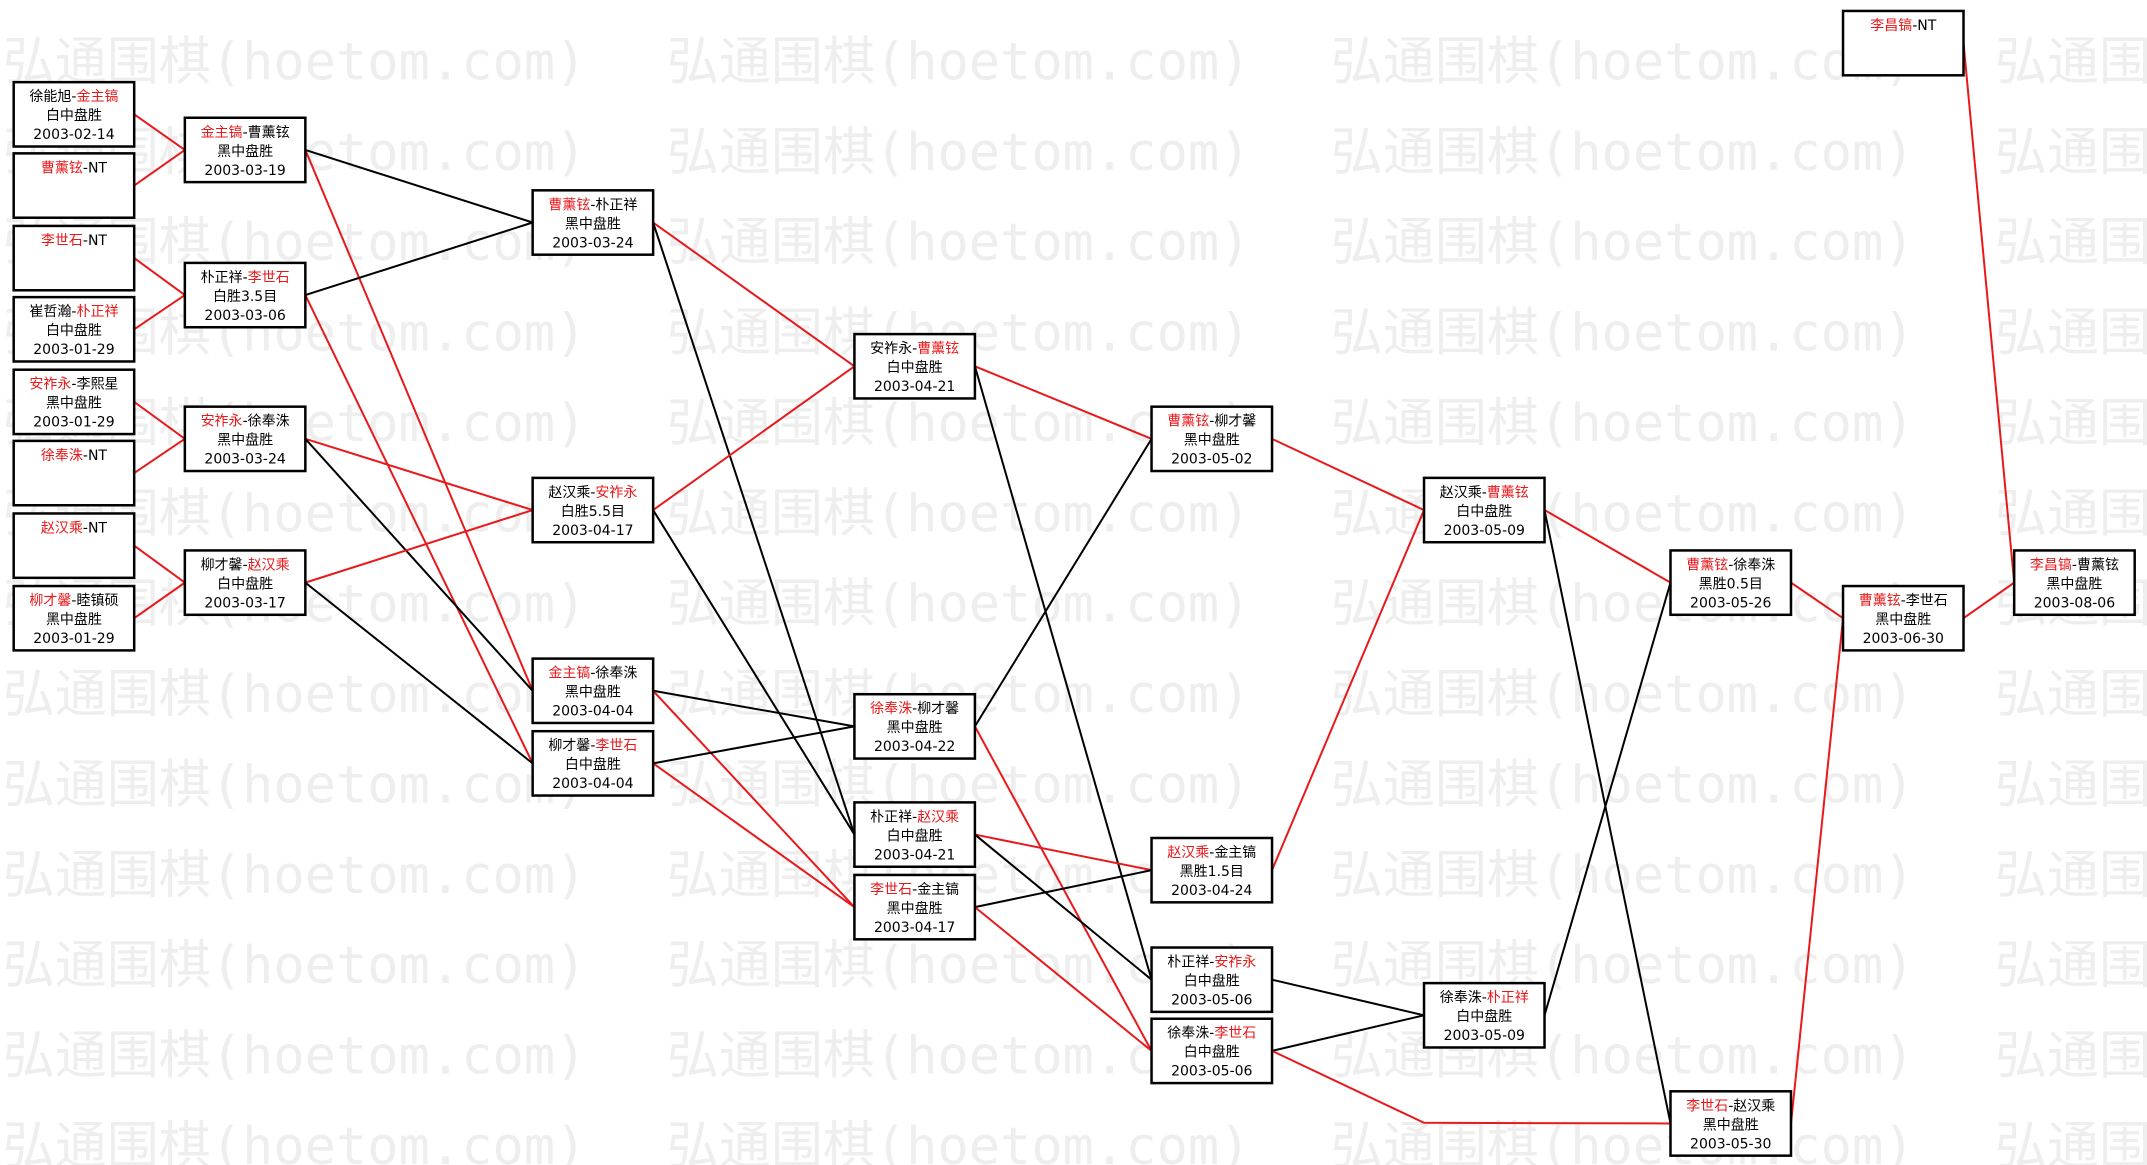  What do you see at coordinates (1903, 26) in the screenshot?
I see `players: 李昌镐-NT` at bounding box center [1903, 26].